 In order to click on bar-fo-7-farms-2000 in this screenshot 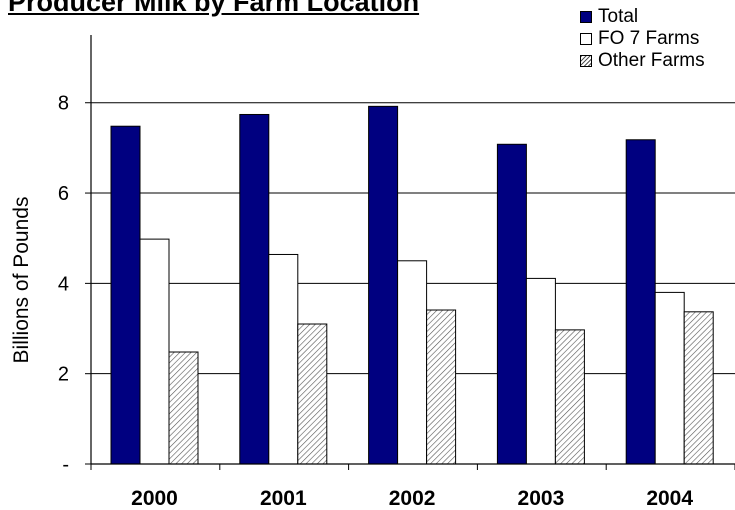, I will do `click(154, 351)`.